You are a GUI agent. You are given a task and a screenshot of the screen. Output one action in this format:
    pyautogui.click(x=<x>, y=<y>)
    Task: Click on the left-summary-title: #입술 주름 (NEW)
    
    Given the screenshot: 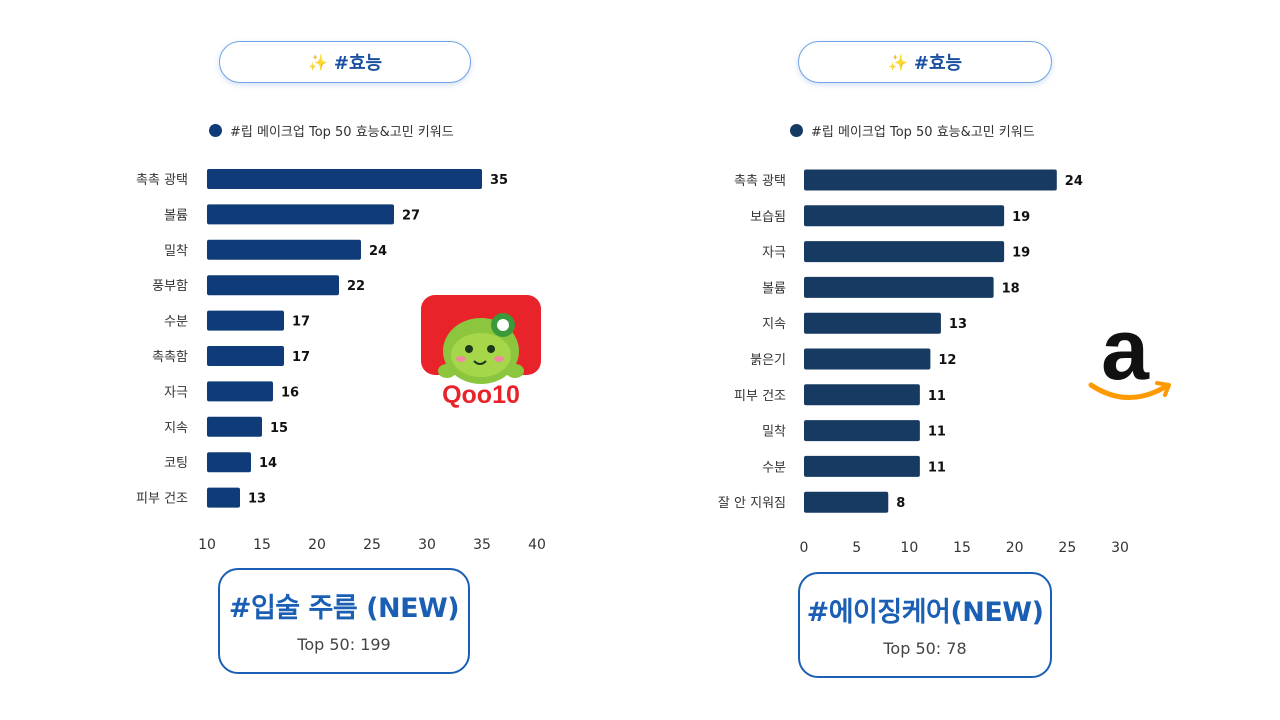 What is the action you would take?
    pyautogui.click(x=344, y=608)
    